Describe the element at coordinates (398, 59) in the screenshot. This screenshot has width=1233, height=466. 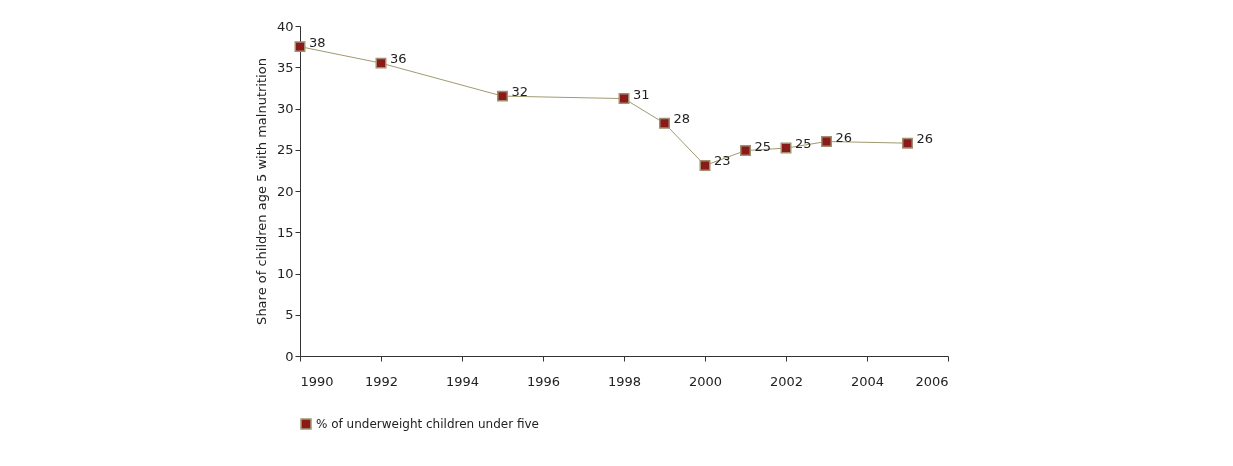
I see `data-label: 36` at that location.